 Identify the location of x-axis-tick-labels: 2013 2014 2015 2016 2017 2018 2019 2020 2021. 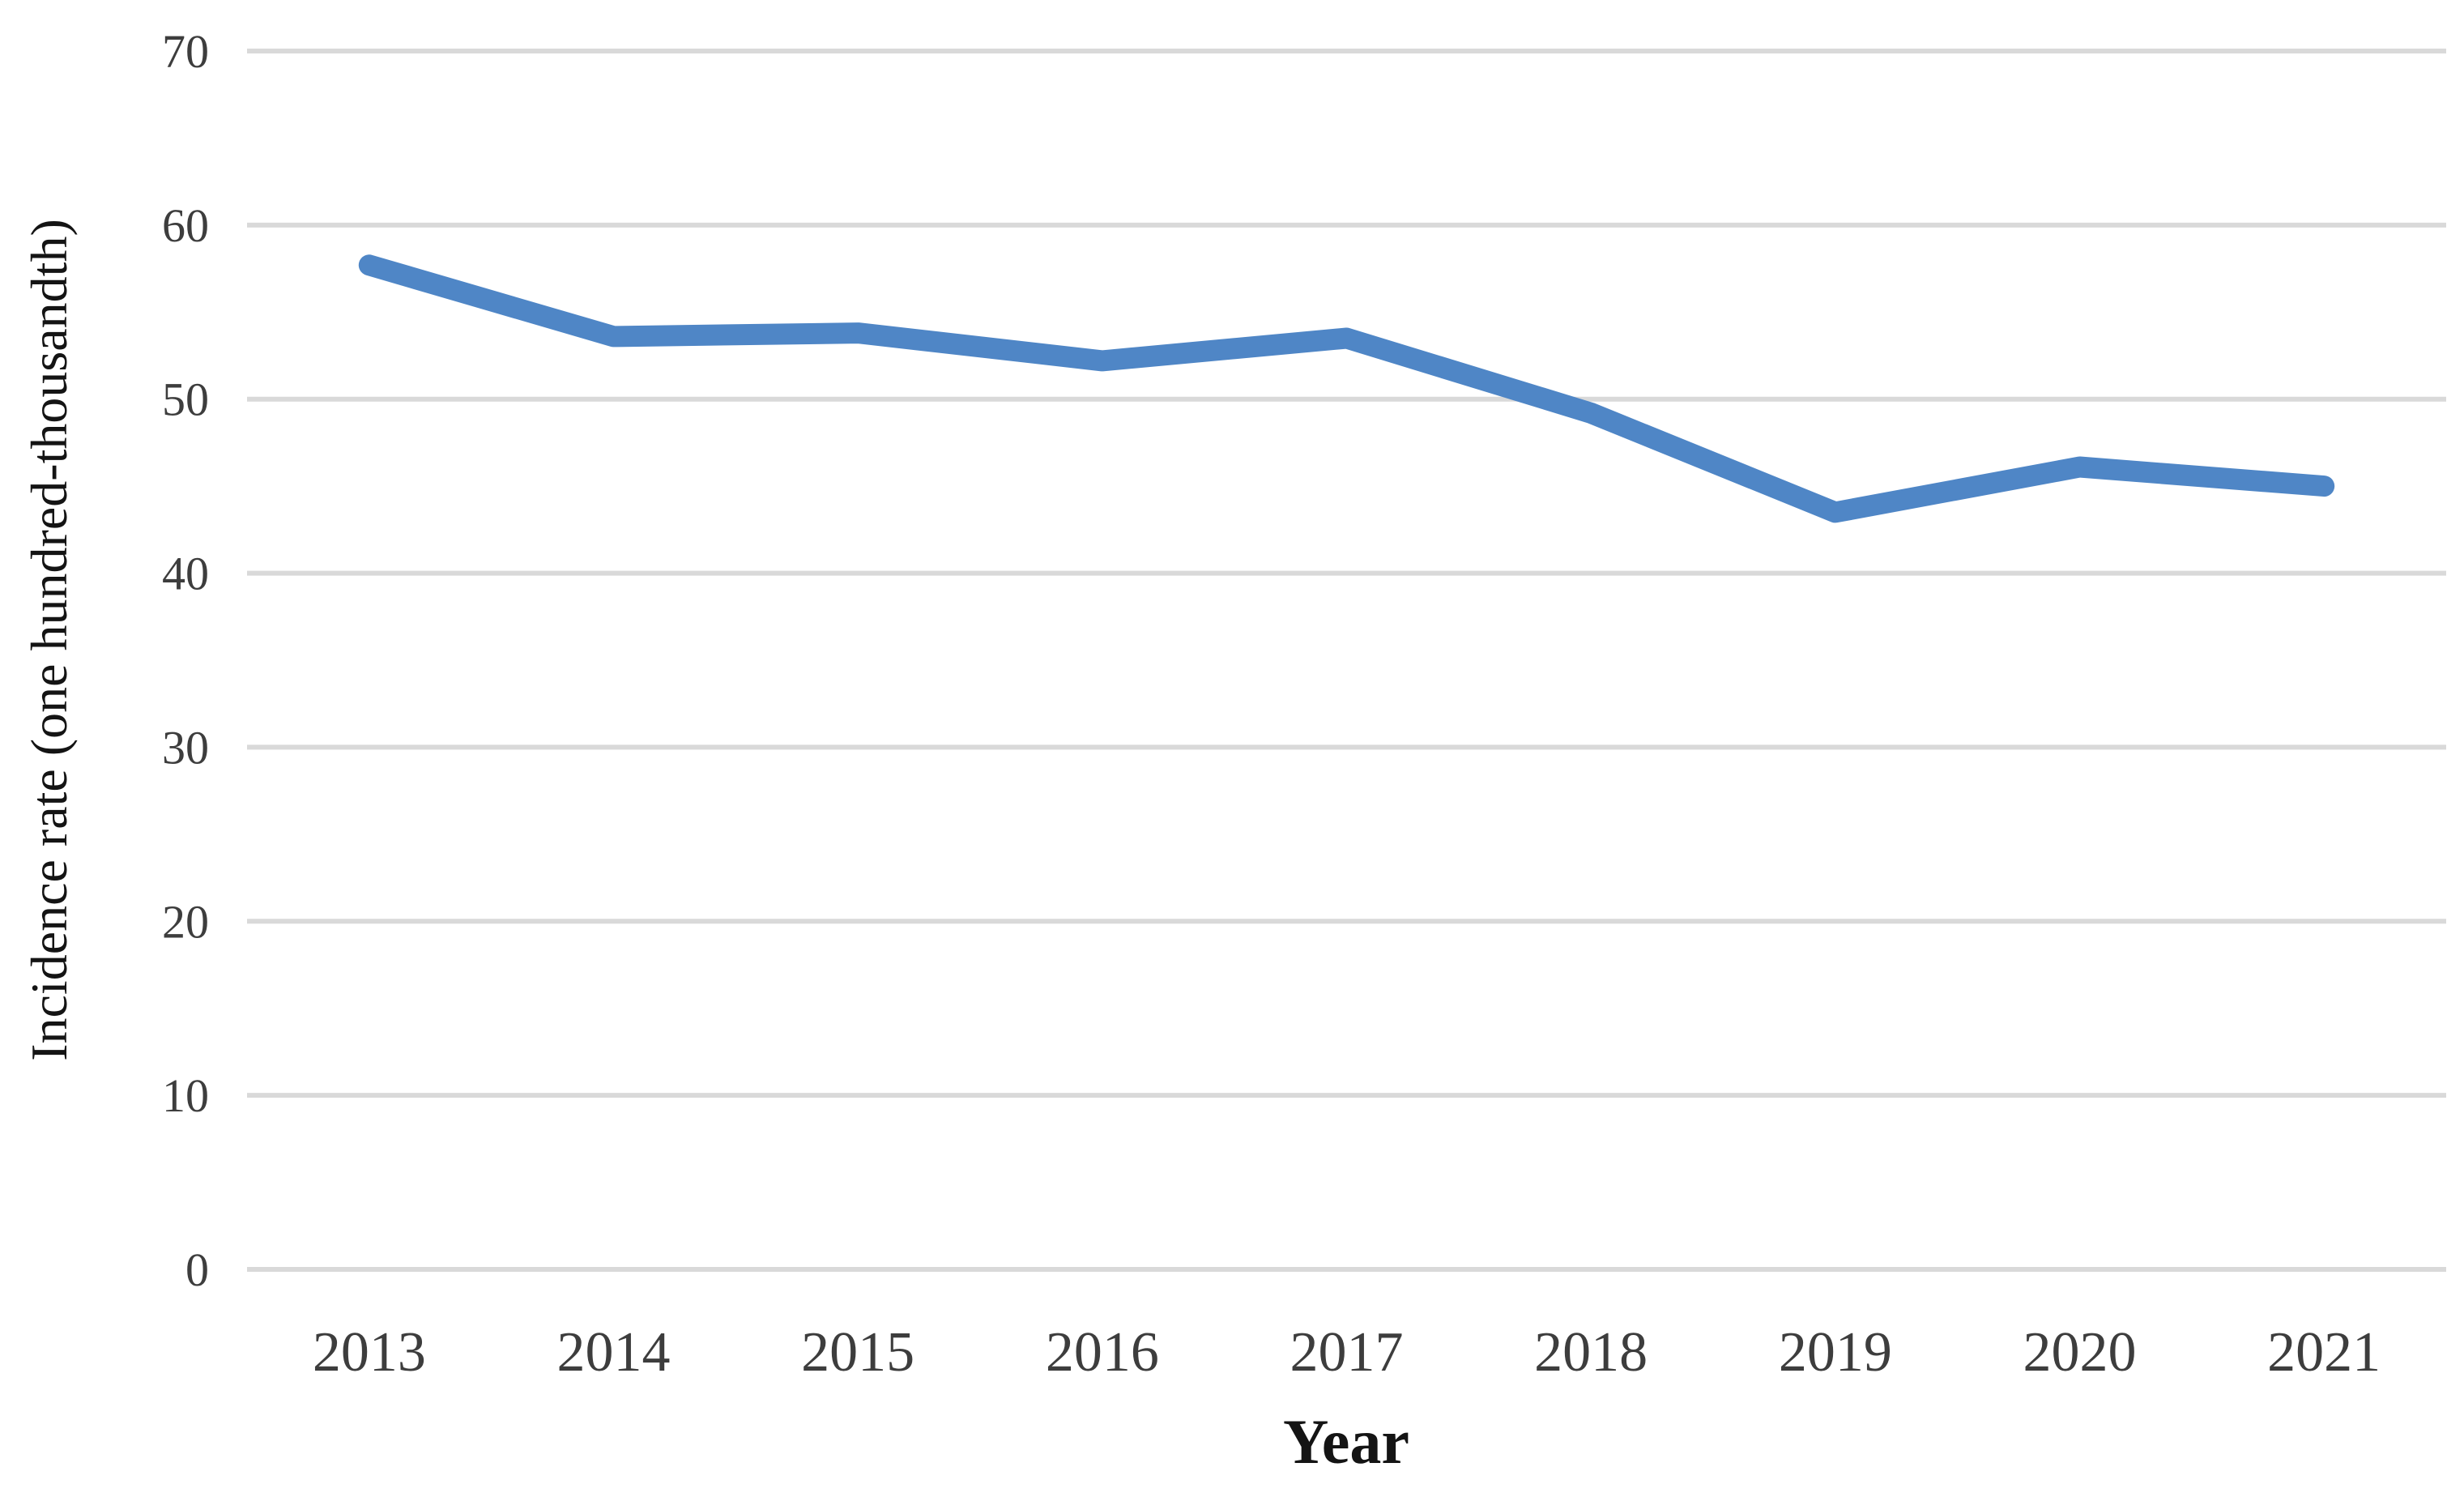
(1347, 1352).